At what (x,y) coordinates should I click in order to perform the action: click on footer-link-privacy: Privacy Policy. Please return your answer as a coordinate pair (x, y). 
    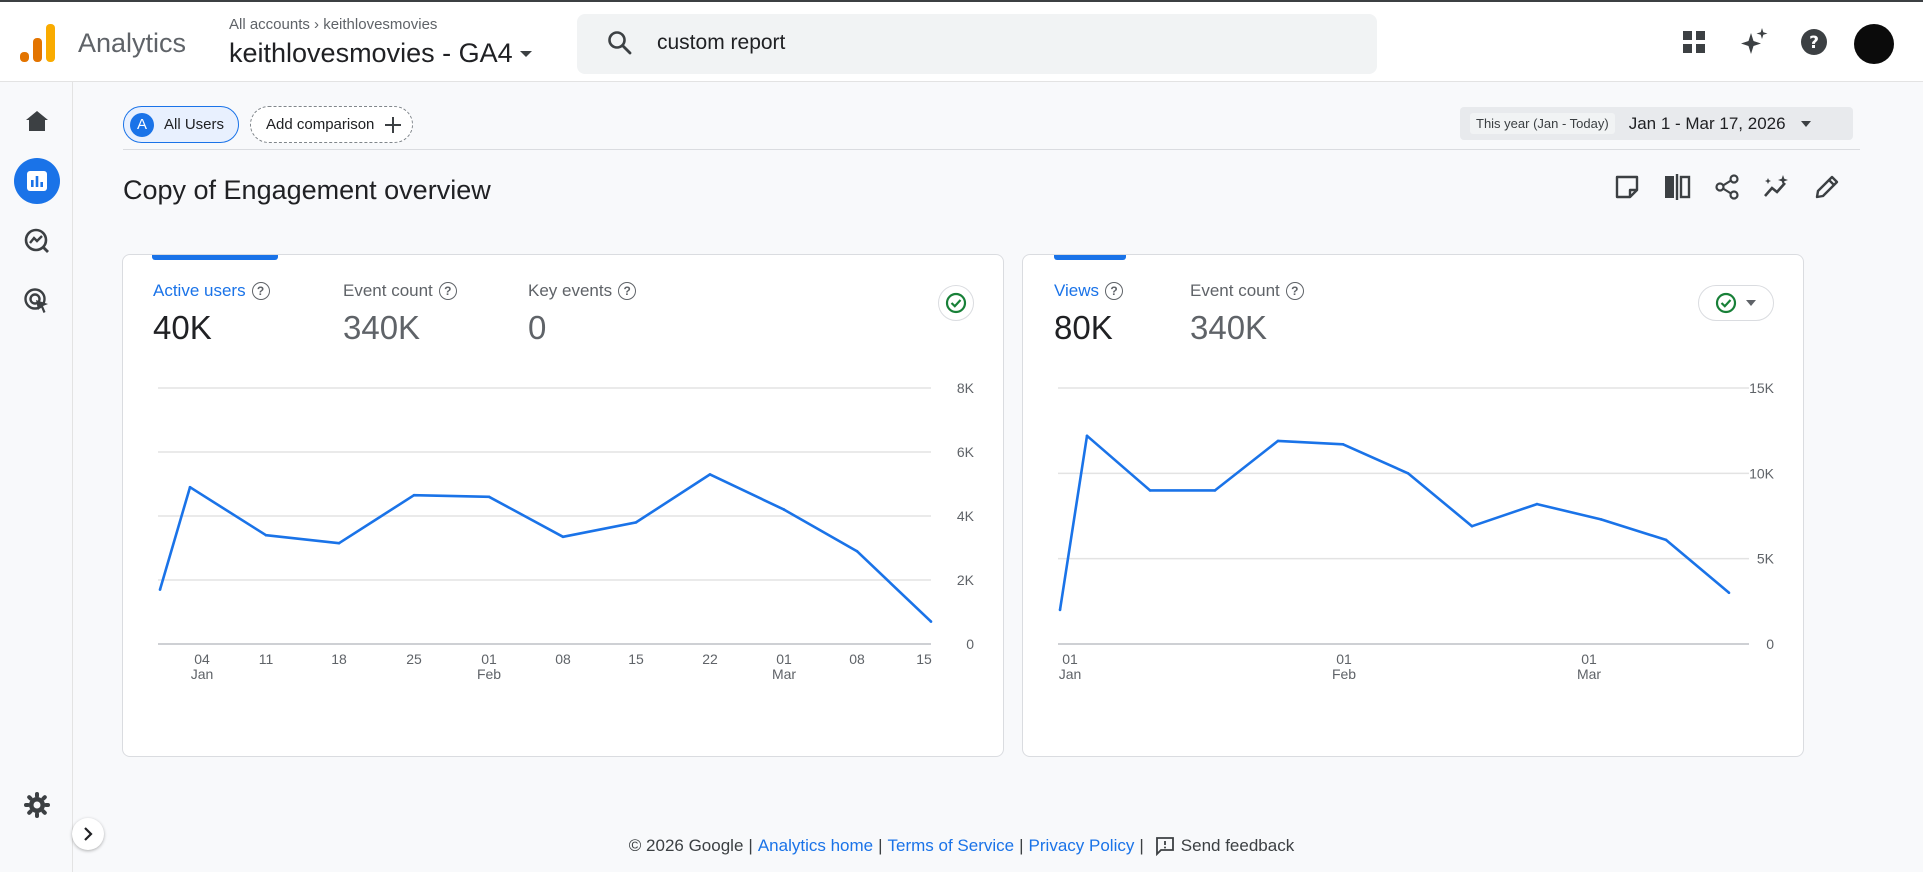
    Looking at the image, I should click on (1081, 845).